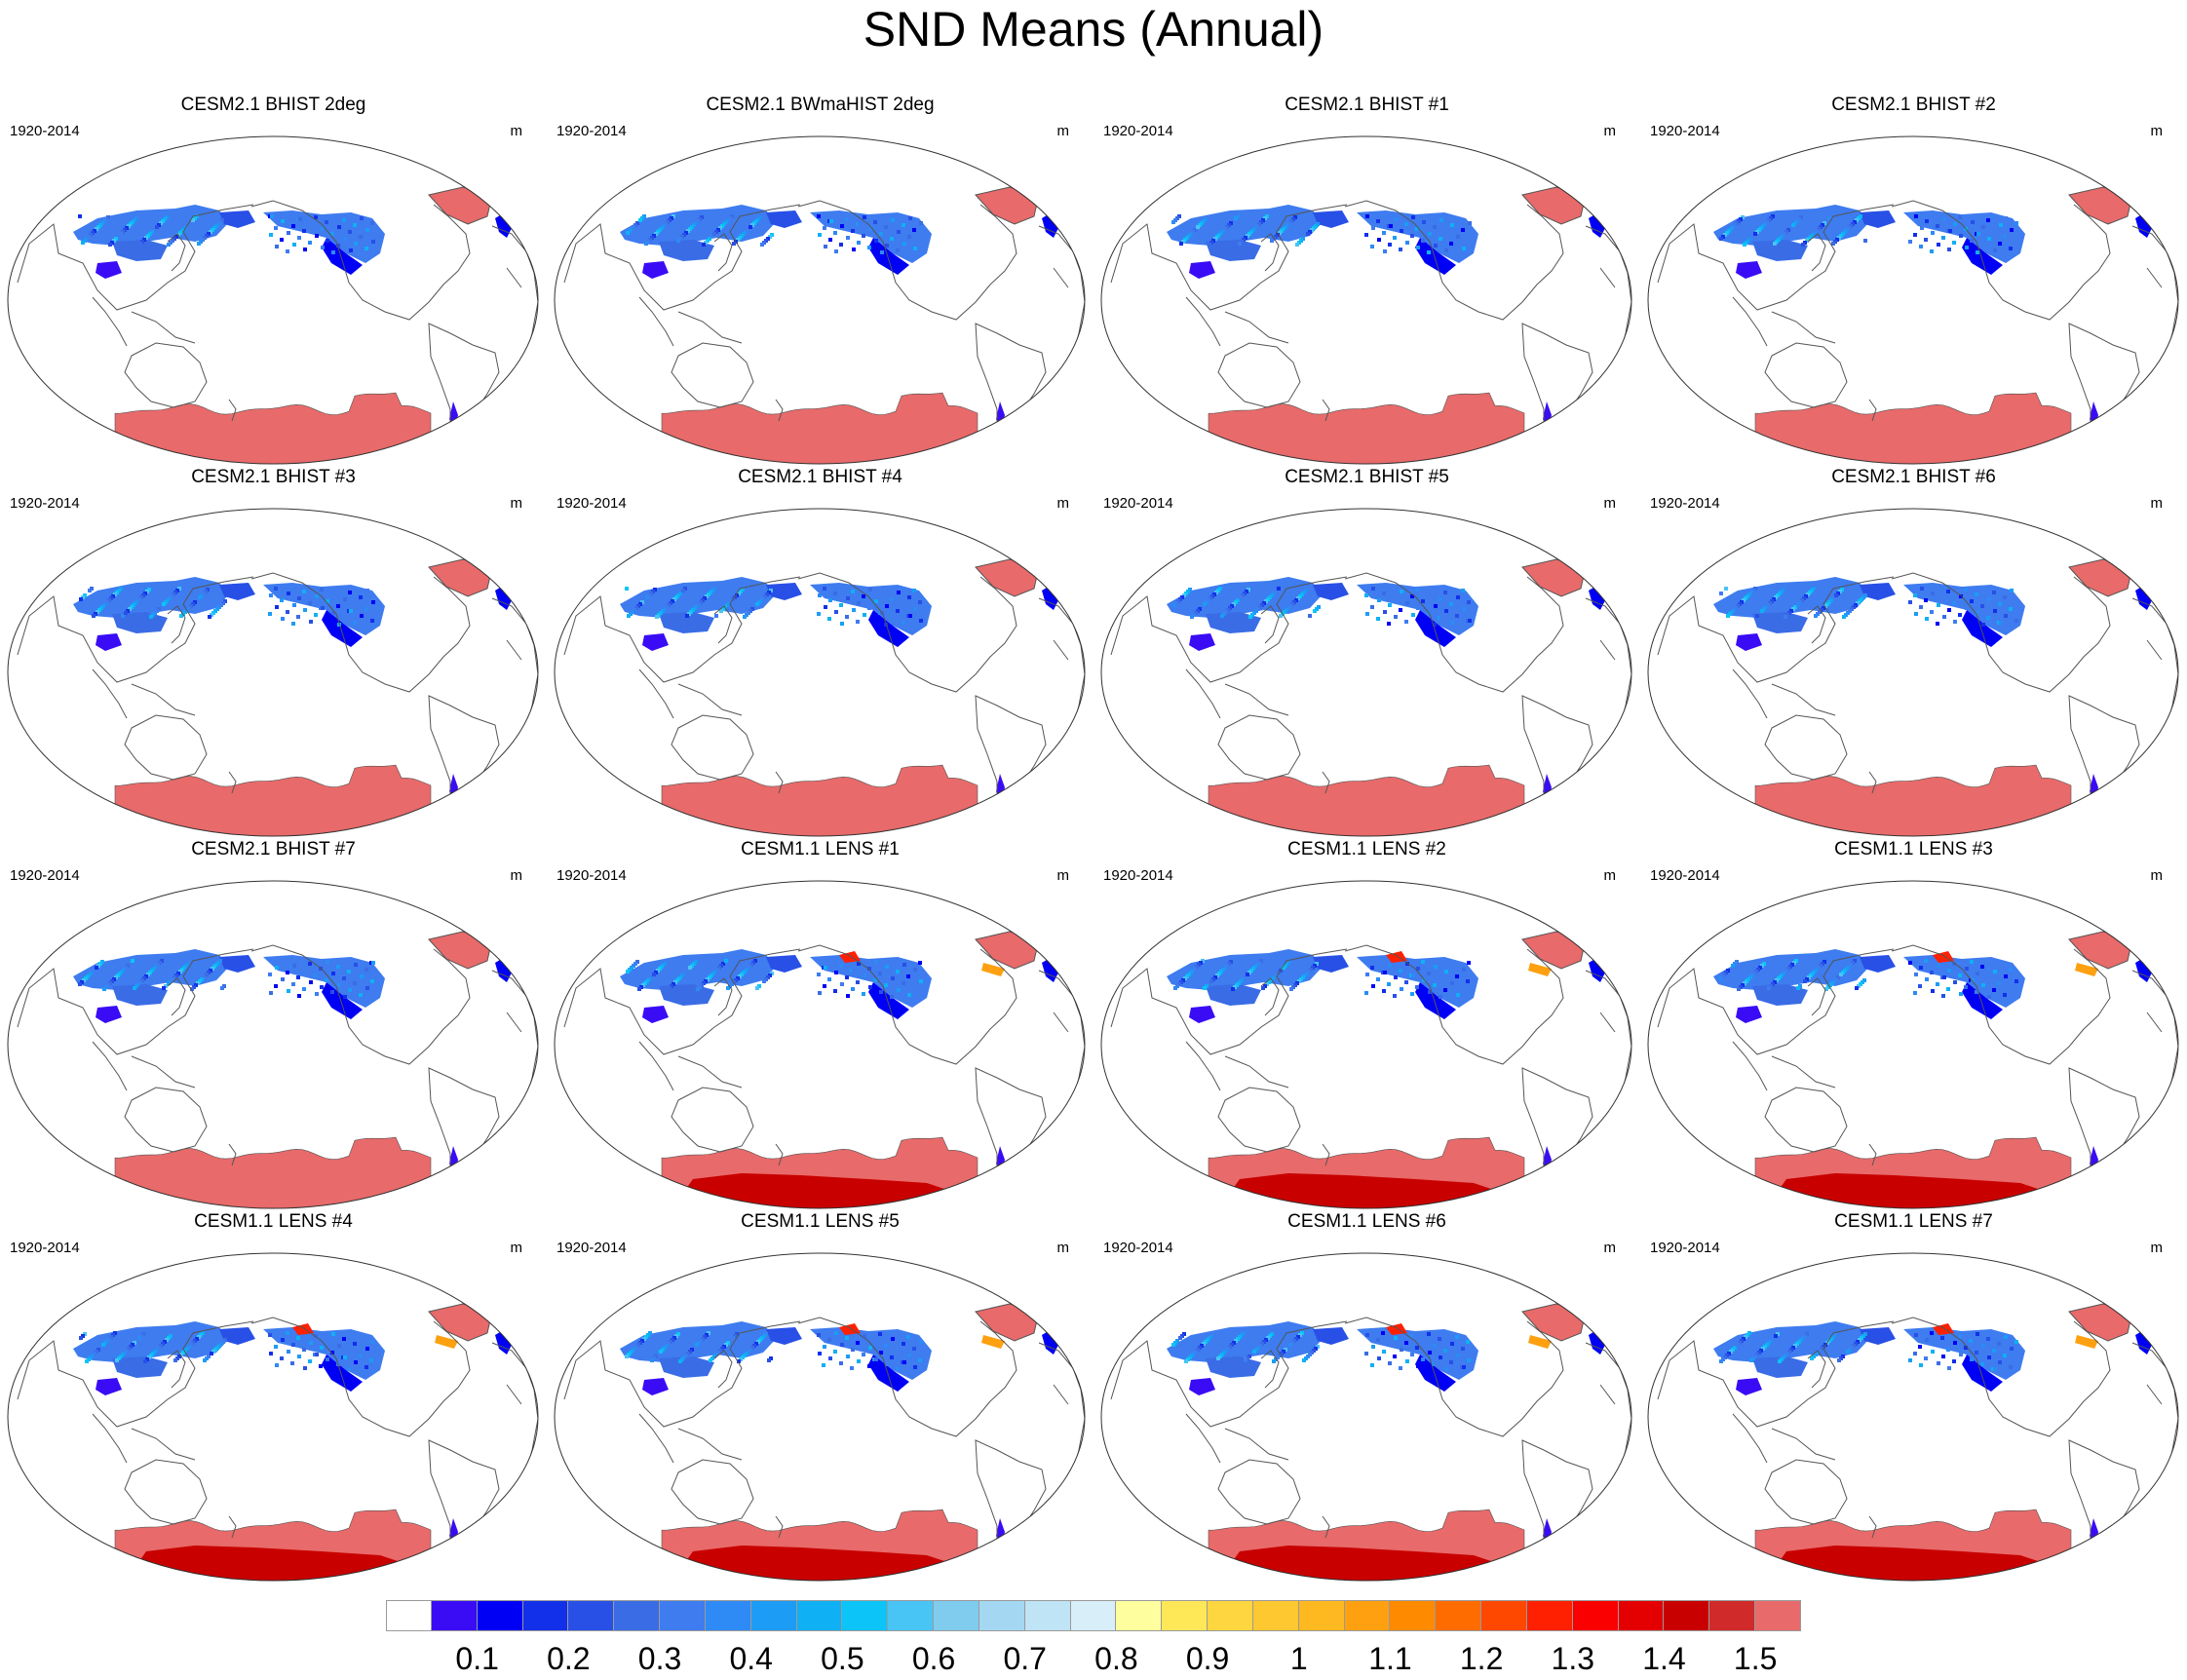 This screenshot has height=1680, width=2187. I want to click on japan-coast, so click(176, 996).